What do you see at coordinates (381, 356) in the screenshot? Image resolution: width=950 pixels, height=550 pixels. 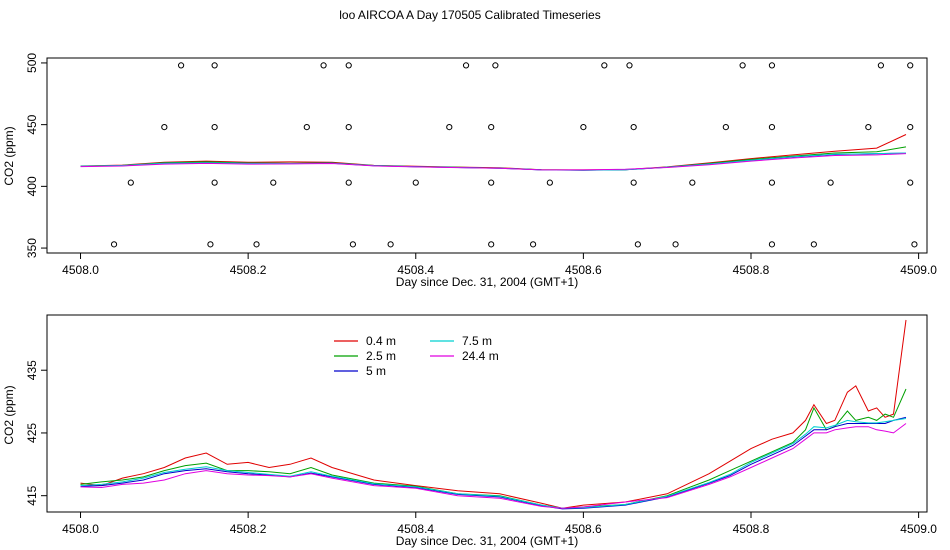 I see `legend-label: 2.5 m` at bounding box center [381, 356].